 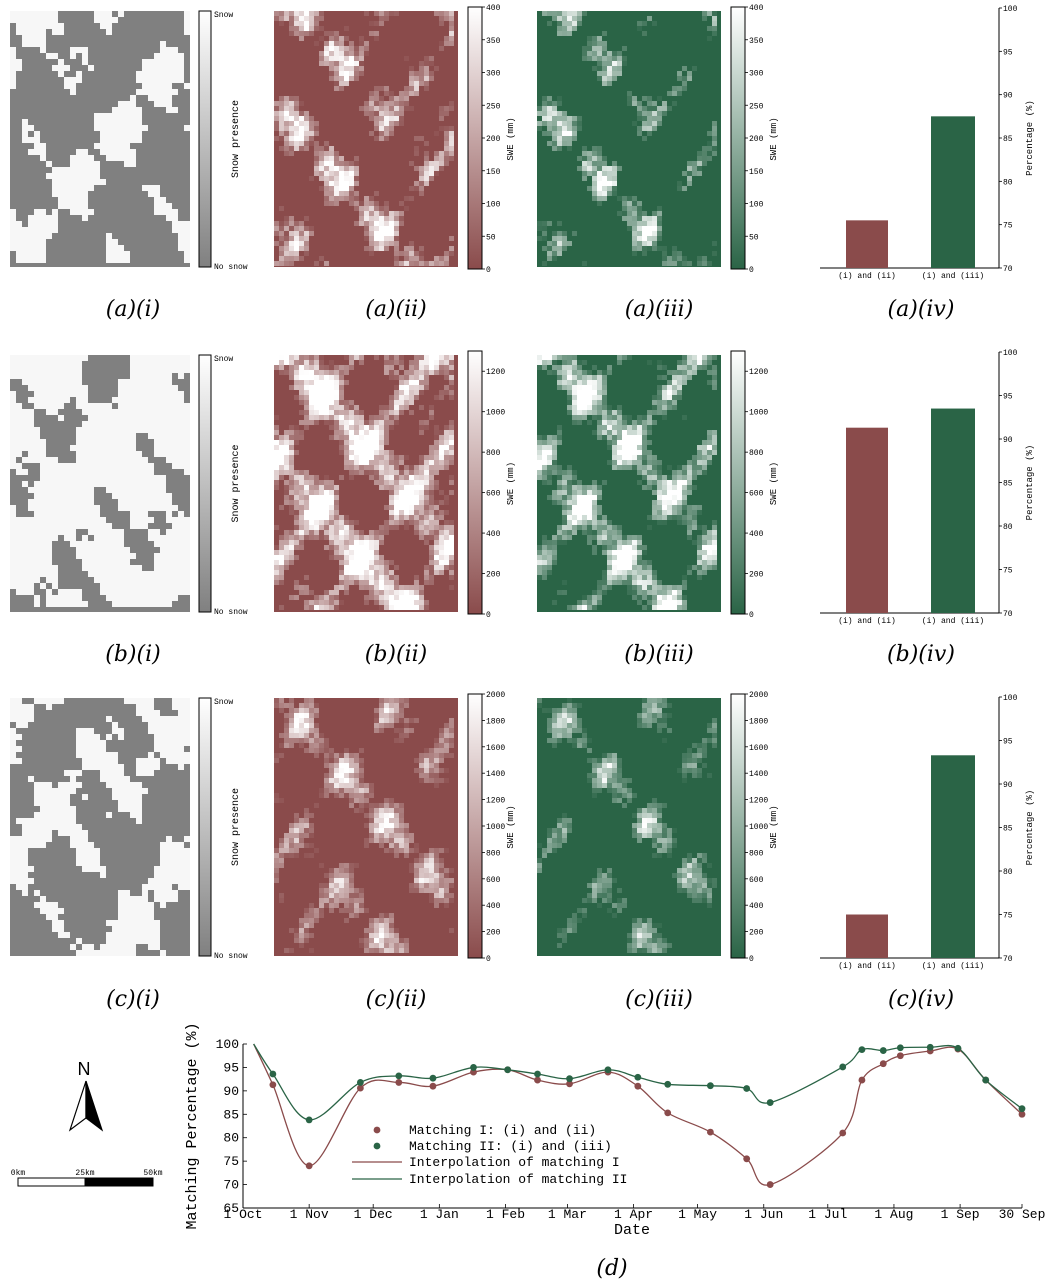 I want to click on line-chart-y-tick-label: 85, so click(x=231, y=1114).